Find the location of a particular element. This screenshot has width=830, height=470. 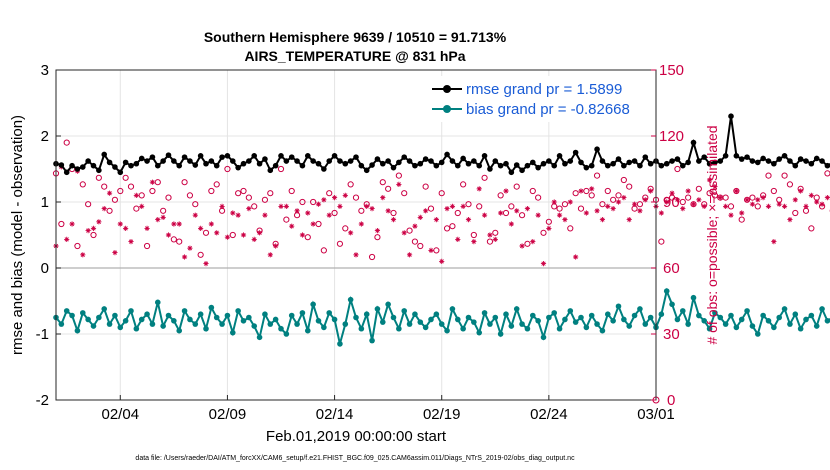

x-tick-label: 03/01 is located at coordinates (656, 414).